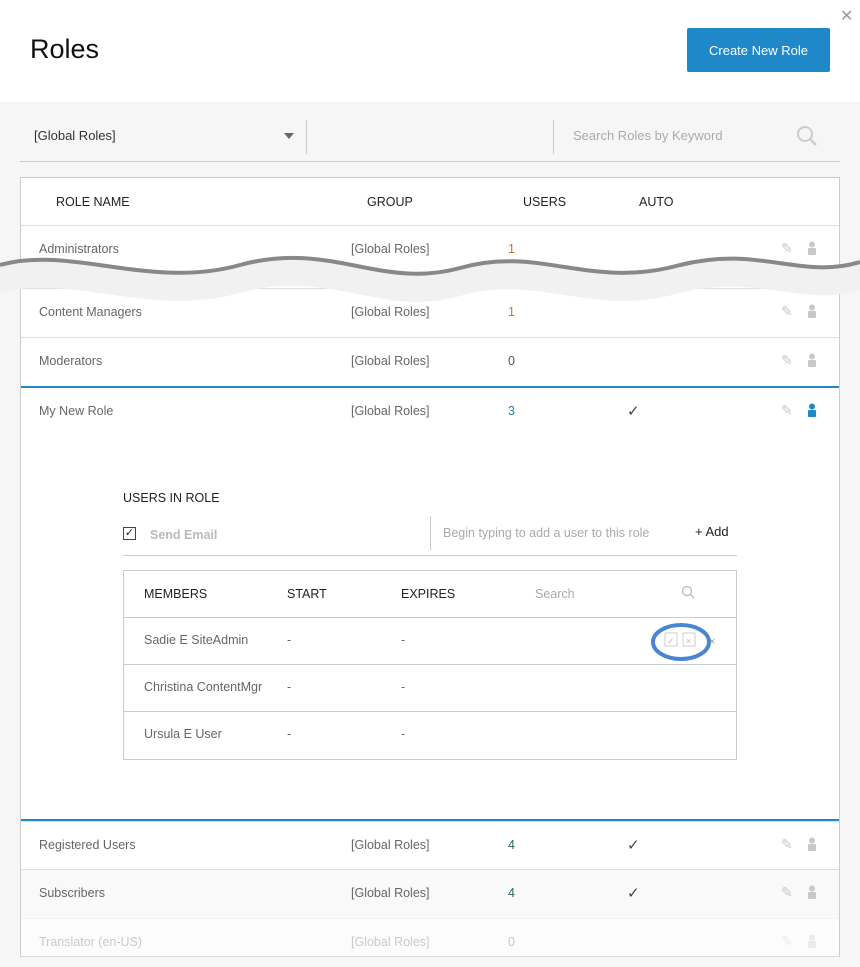 This screenshot has height=967, width=860. What do you see at coordinates (307, 594) in the screenshot?
I see `col-start: START` at bounding box center [307, 594].